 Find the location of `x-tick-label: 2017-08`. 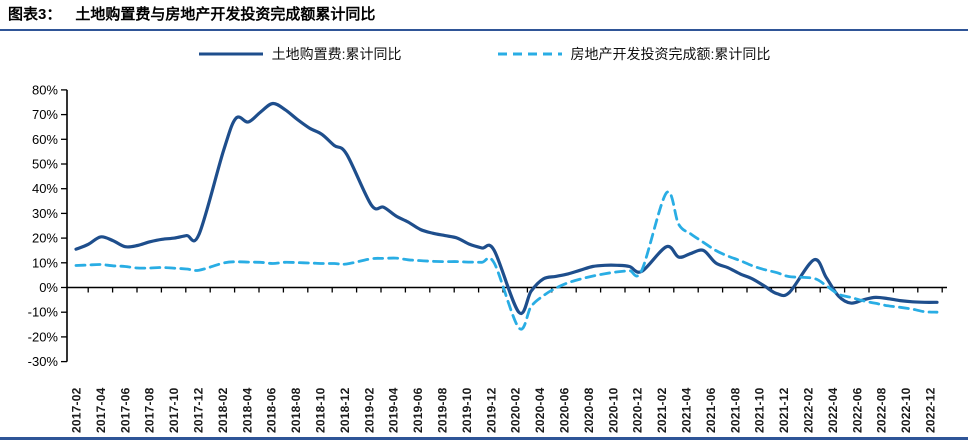

x-tick-label: 2017-08 is located at coordinates (150, 410).